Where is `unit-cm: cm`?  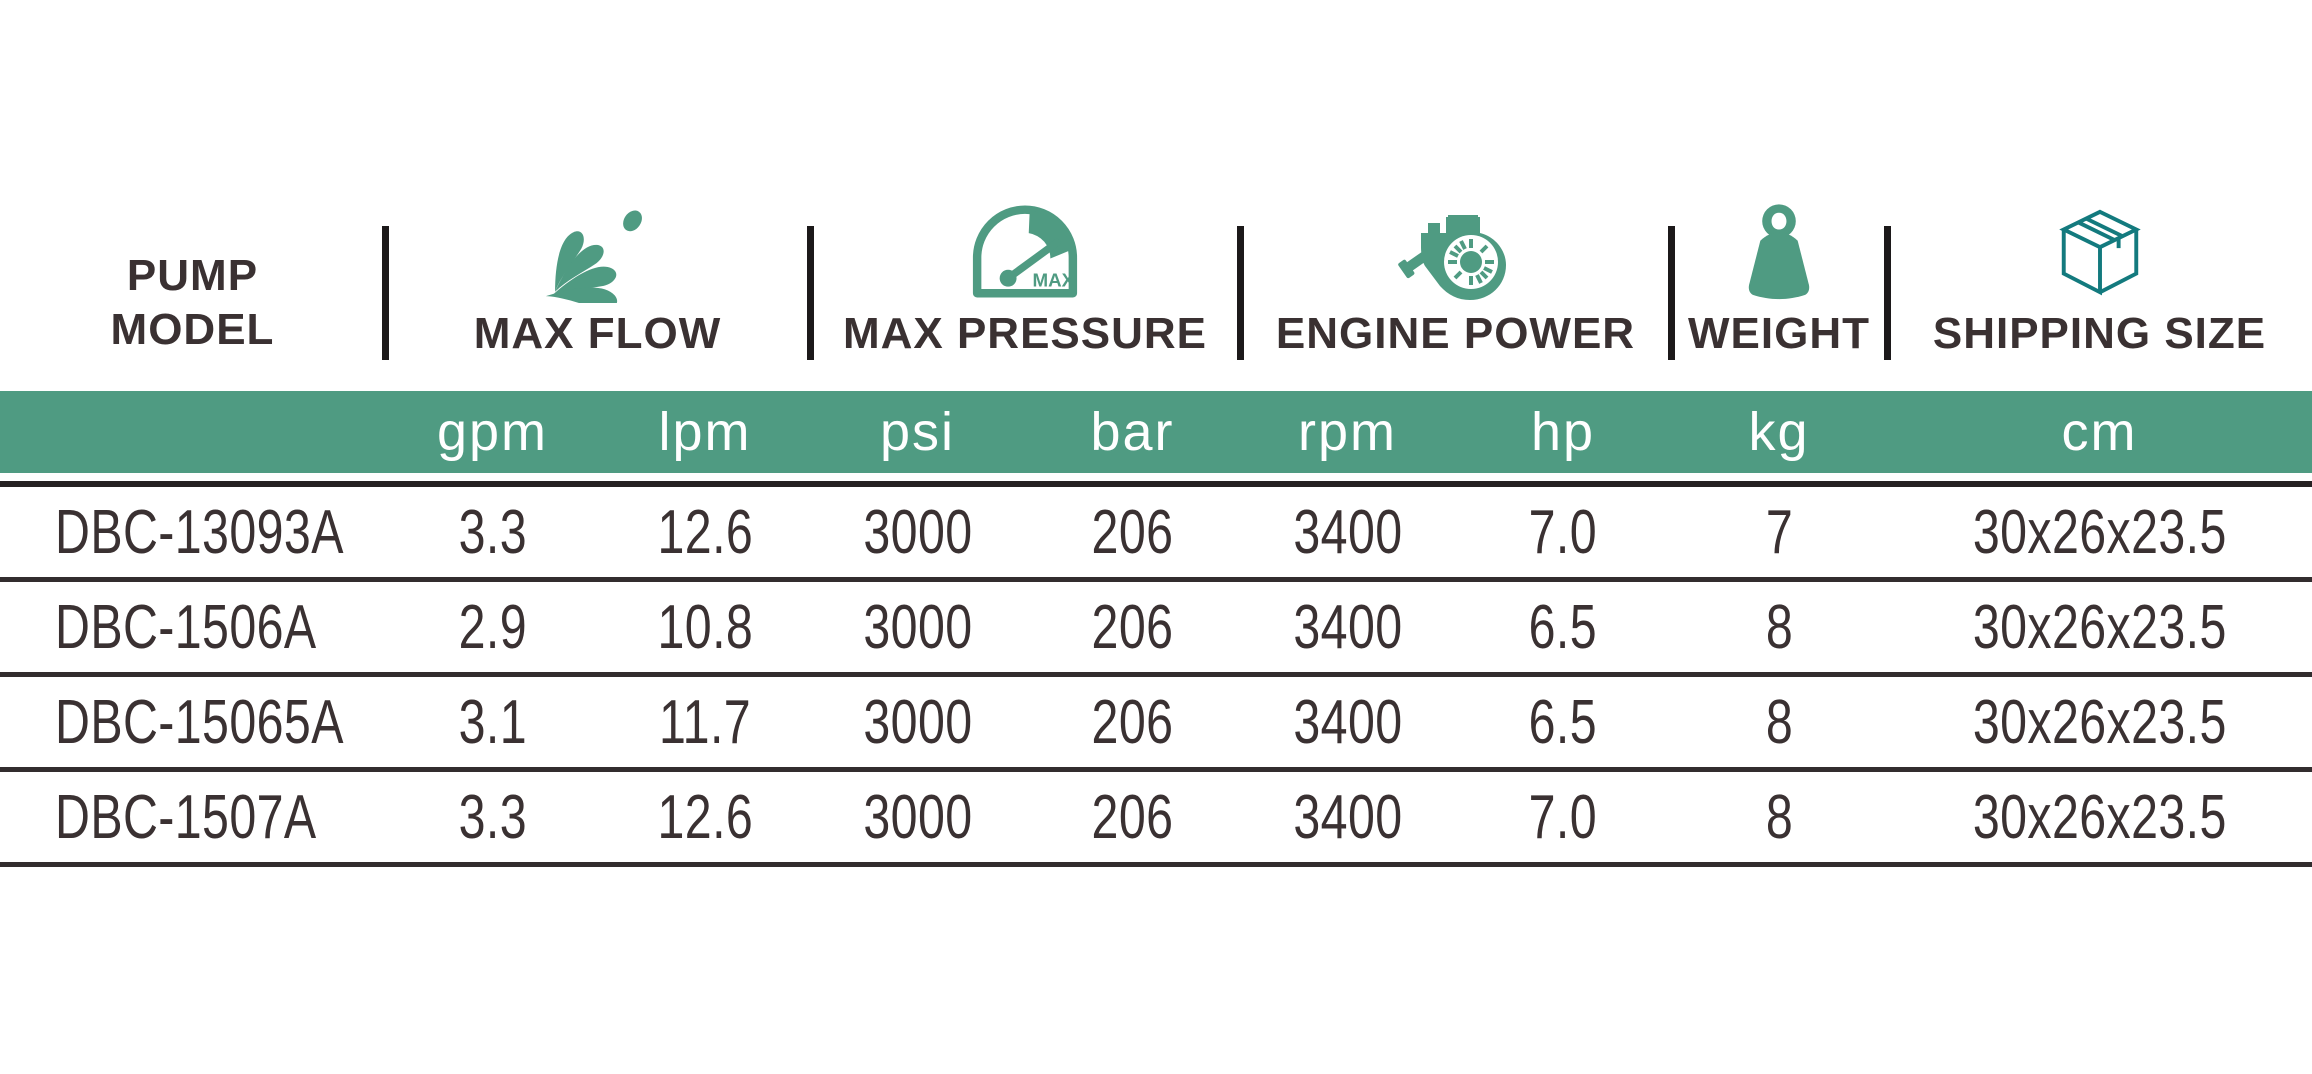
unit-cm: cm is located at coordinates (2099, 432).